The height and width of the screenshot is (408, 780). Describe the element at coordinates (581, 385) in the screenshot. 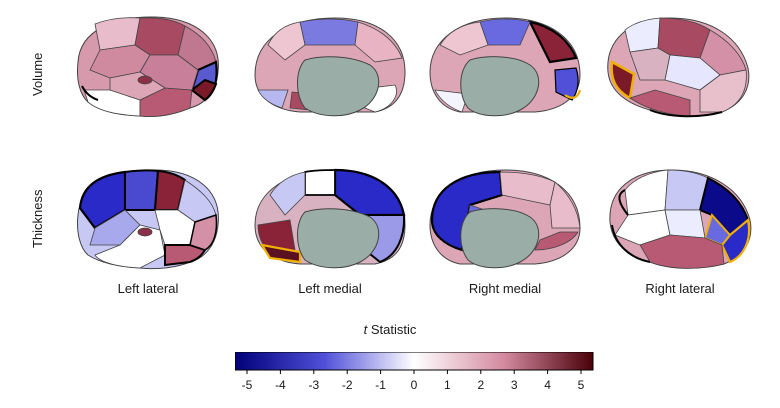

I see `colorbar-tick-label: 5` at that location.